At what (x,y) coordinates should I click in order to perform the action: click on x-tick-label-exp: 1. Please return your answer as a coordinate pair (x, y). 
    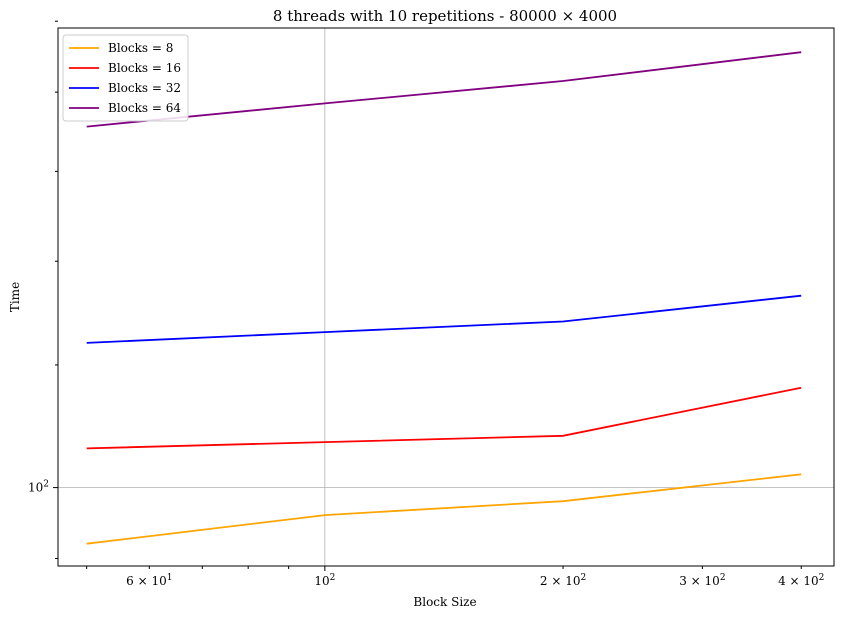
    Looking at the image, I should click on (170, 578).